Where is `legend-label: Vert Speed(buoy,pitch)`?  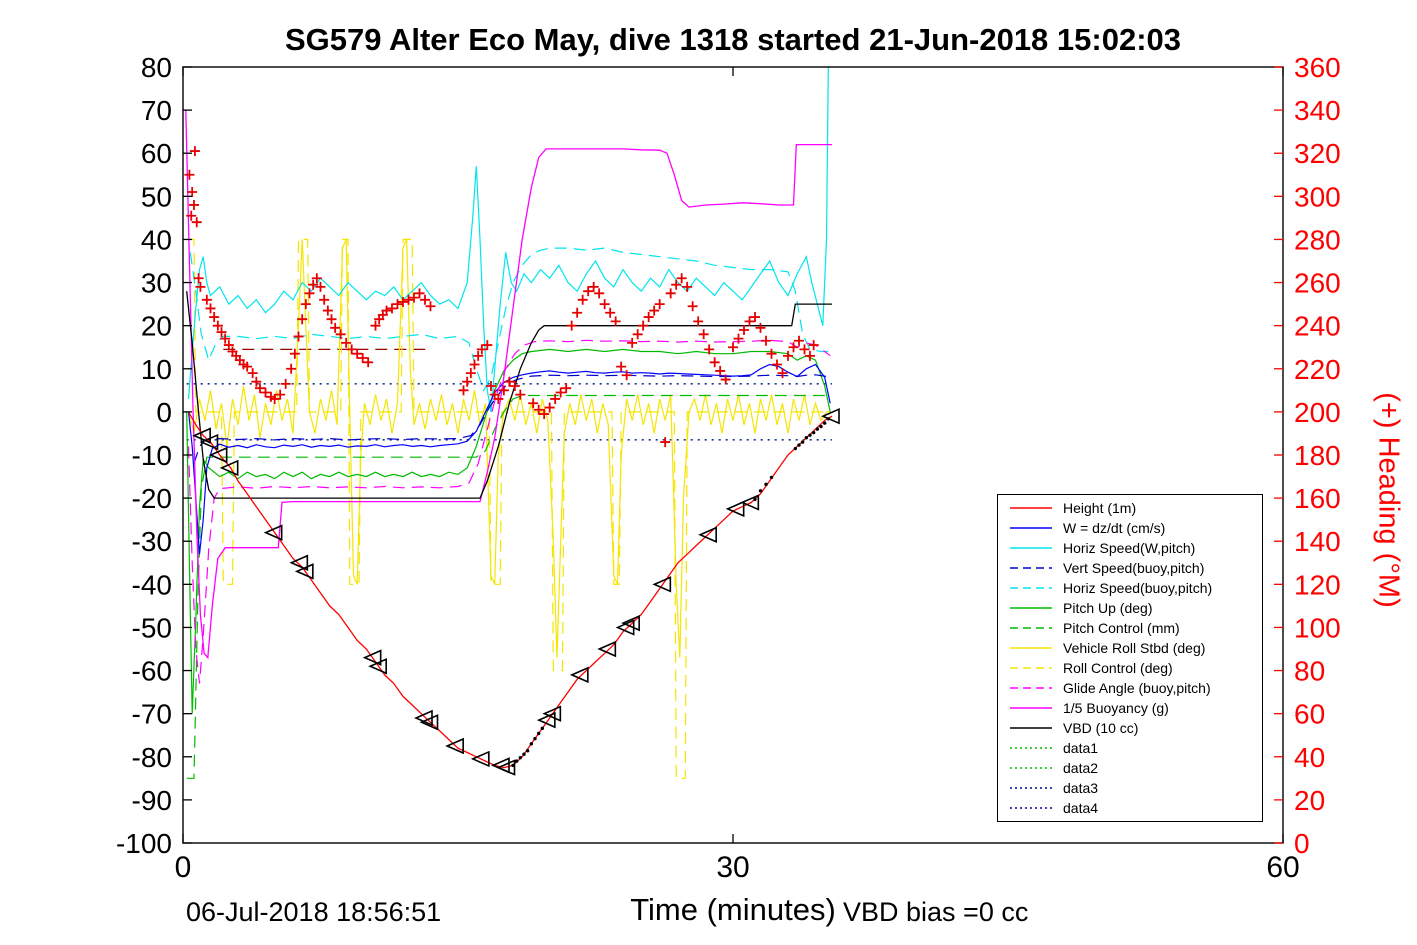 legend-label: Vert Speed(buoy,pitch) is located at coordinates (1134, 568).